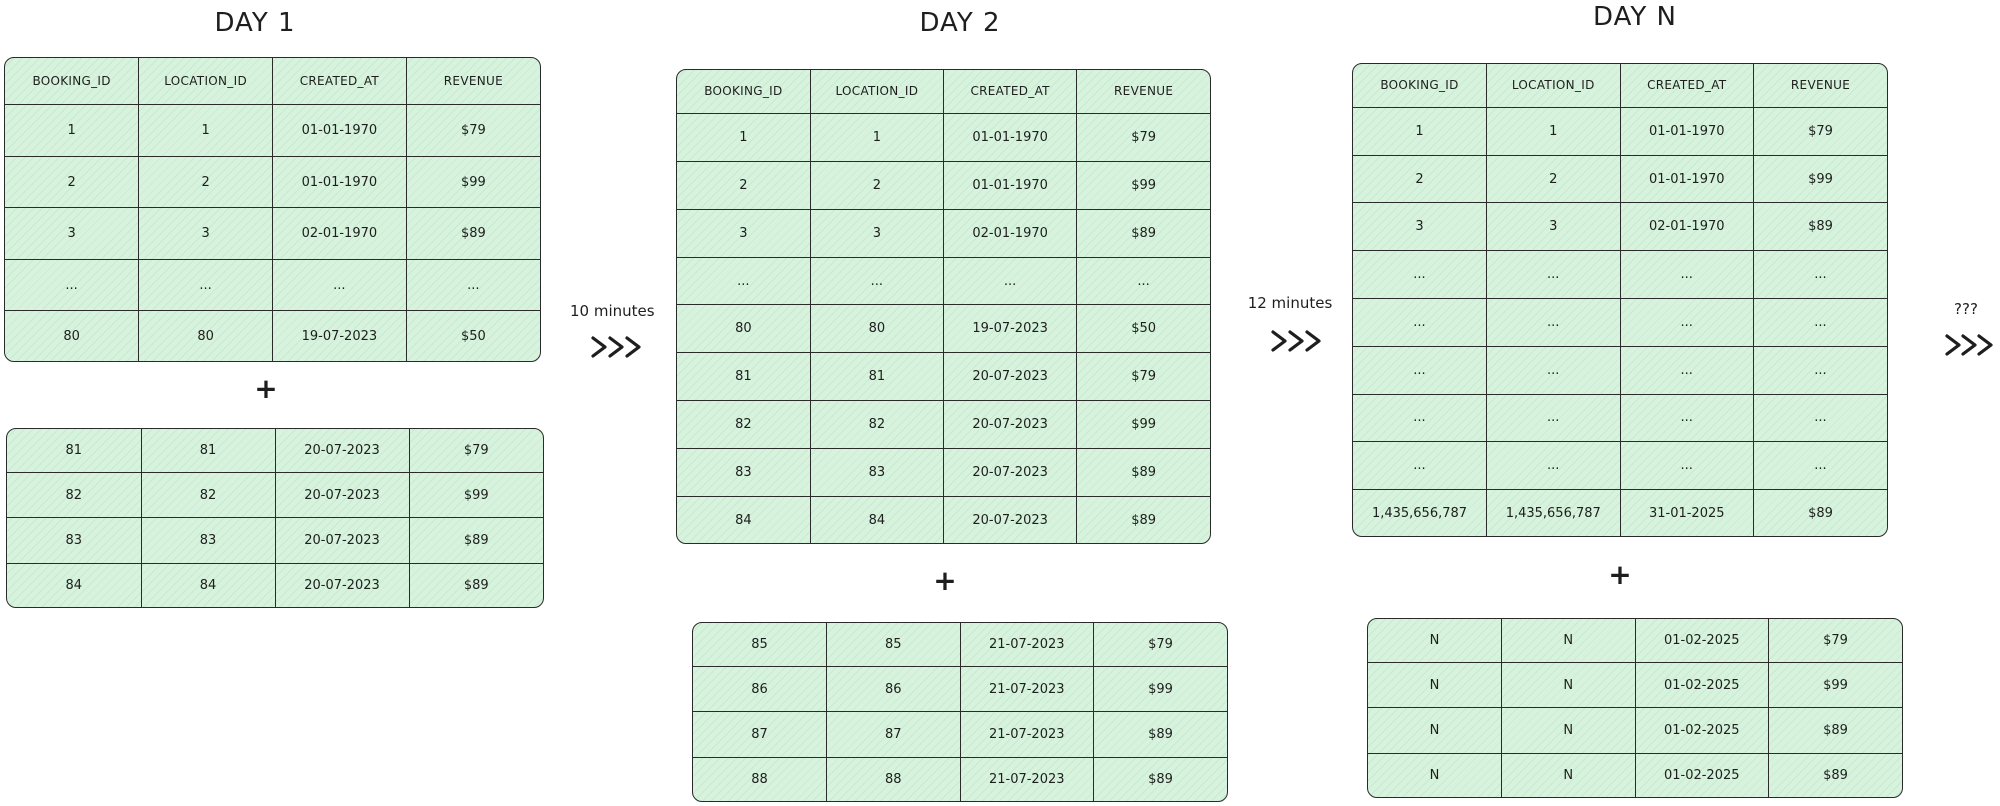  What do you see at coordinates (208, 495) in the screenshot?
I see `cell-location-id: 82` at bounding box center [208, 495].